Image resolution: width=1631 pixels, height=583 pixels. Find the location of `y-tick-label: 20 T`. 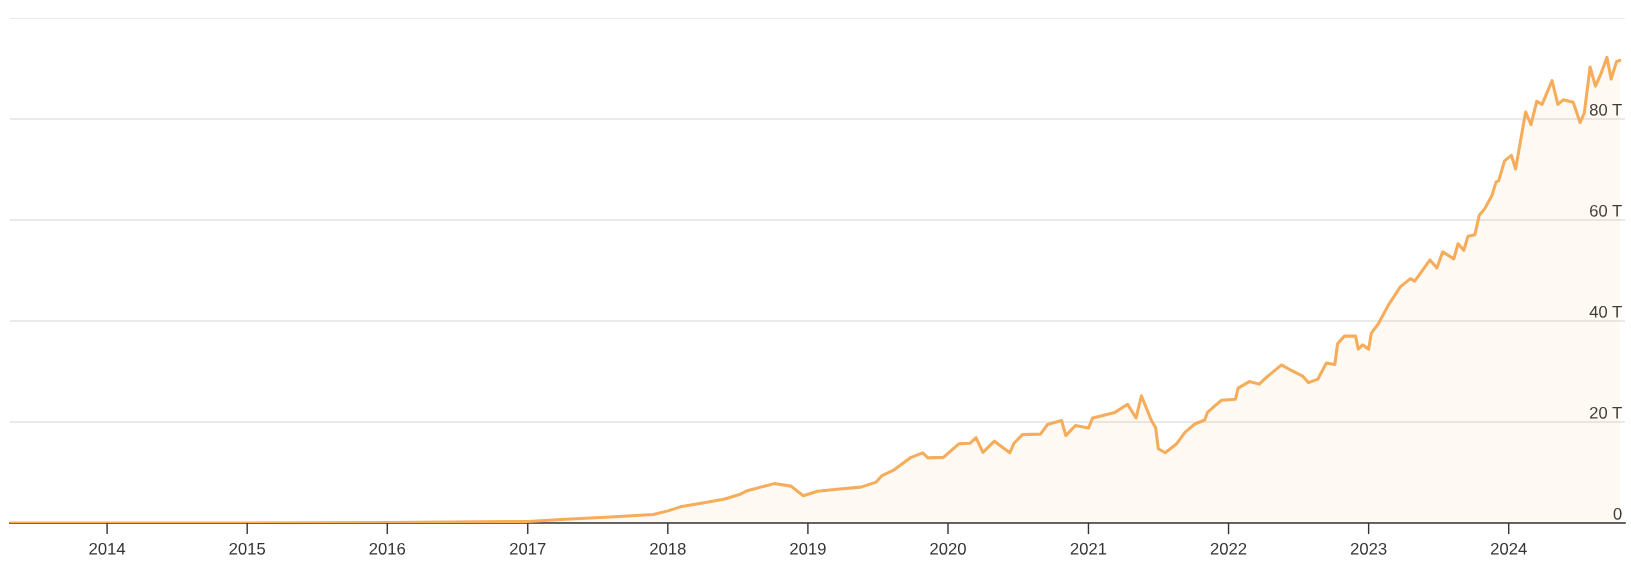

y-tick-label: 20 T is located at coordinates (1606, 412).